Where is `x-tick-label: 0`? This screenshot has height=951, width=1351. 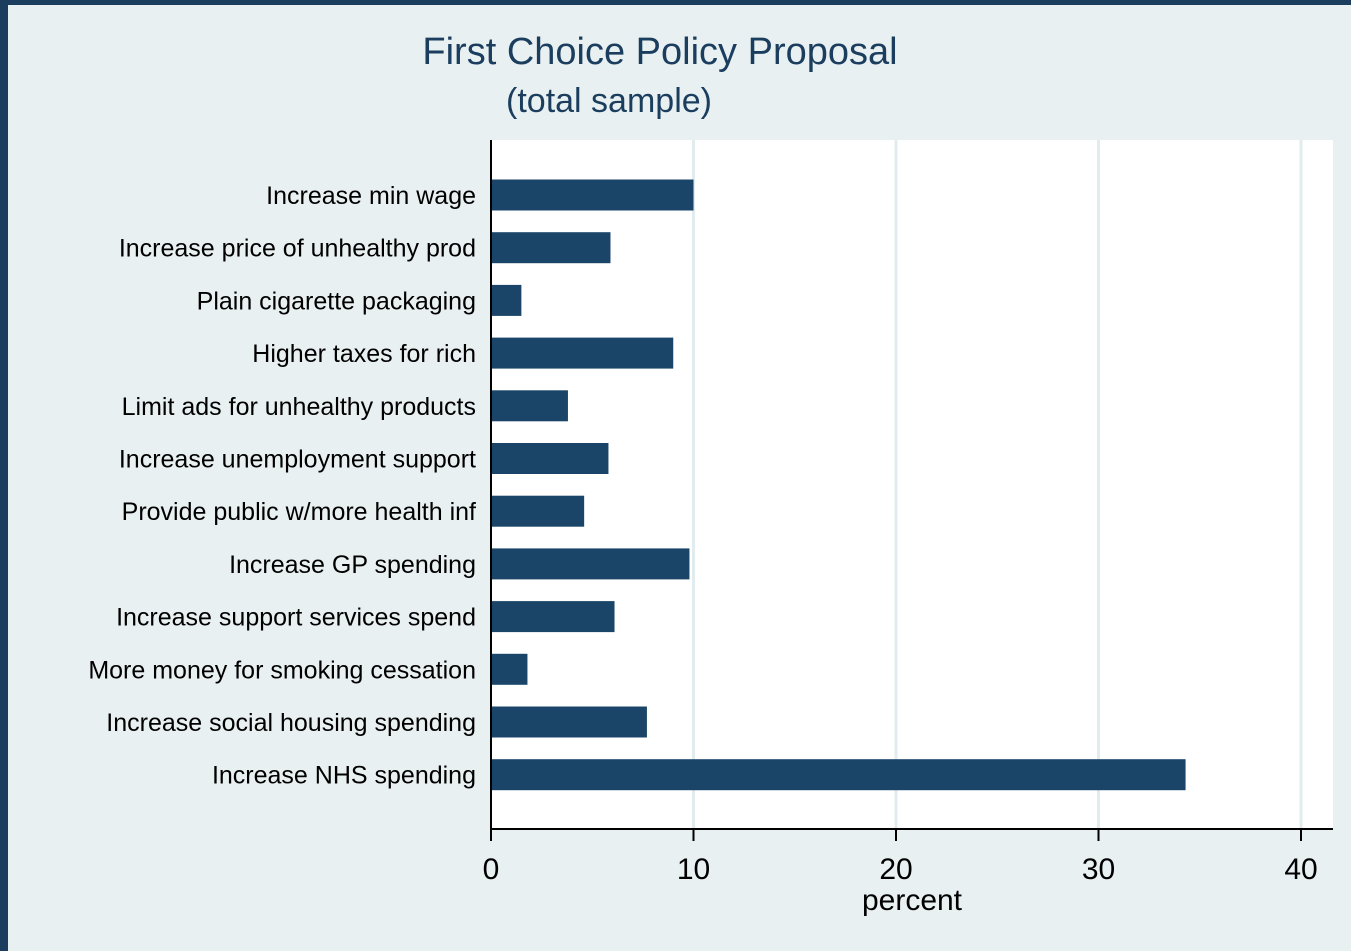 x-tick-label: 0 is located at coordinates (491, 869).